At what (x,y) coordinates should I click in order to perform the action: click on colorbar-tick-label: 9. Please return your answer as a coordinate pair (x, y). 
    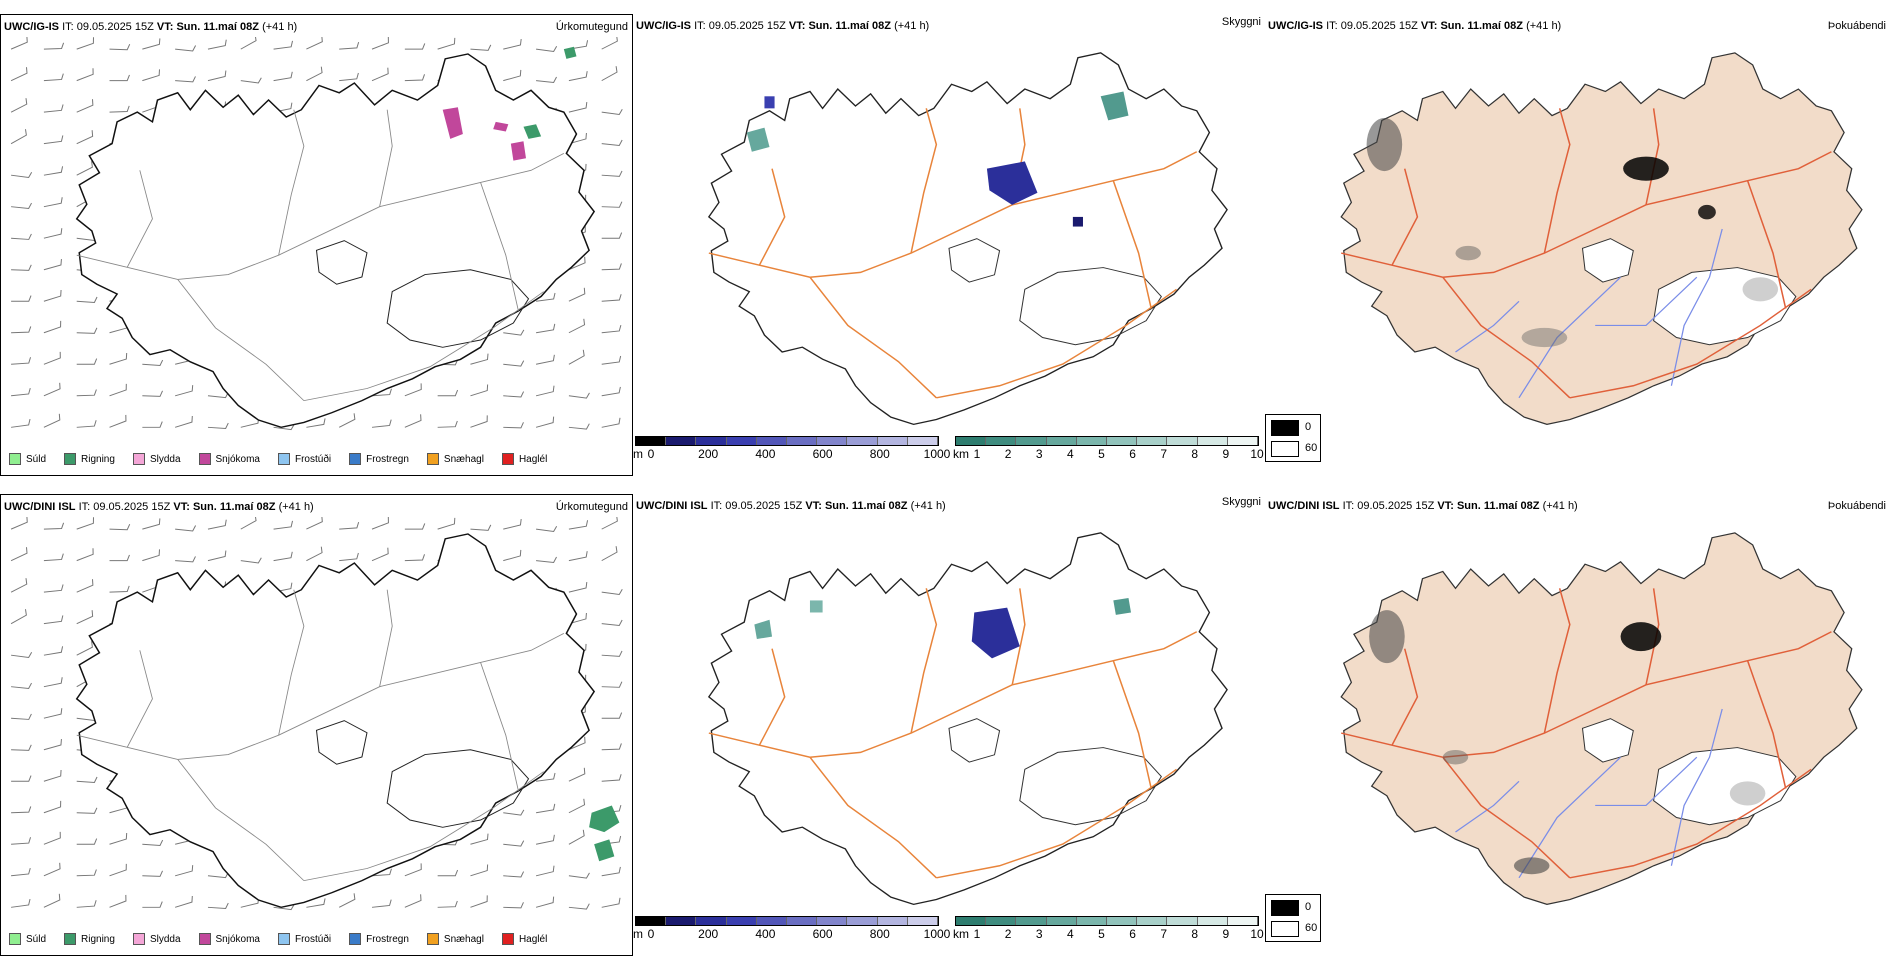
    Looking at the image, I should click on (1226, 454).